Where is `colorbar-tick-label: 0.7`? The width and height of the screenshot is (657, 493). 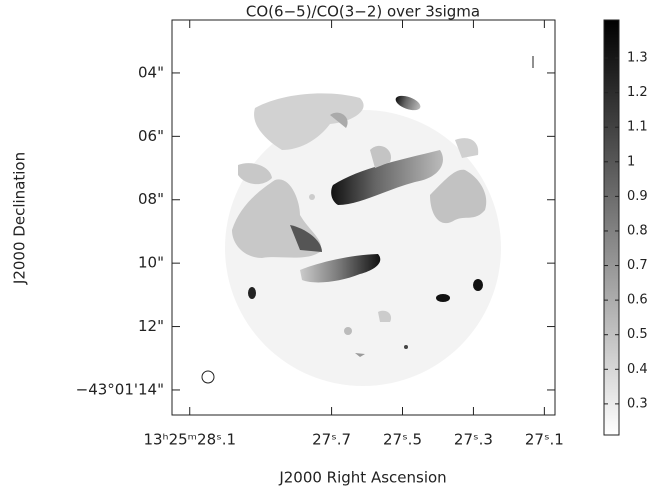
colorbar-tick-label: 0.7 is located at coordinates (637, 265).